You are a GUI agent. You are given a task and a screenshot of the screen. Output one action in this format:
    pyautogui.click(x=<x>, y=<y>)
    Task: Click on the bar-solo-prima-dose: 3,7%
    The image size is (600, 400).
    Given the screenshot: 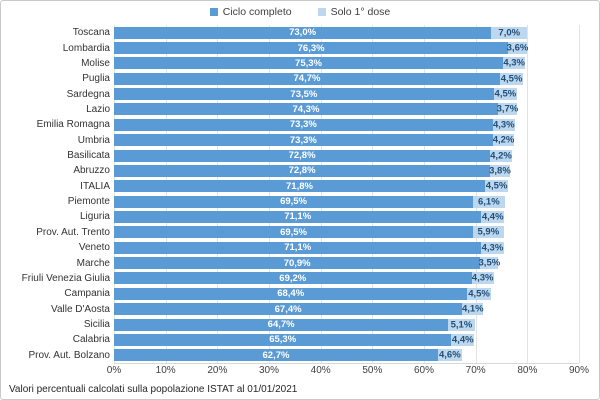 What is the action you would take?
    pyautogui.click(x=507, y=109)
    